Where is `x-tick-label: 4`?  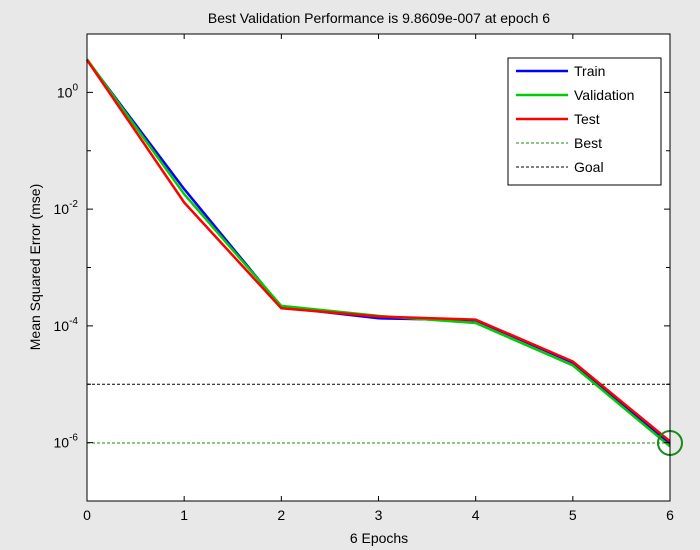
x-tick-label: 4 is located at coordinates (476, 515).